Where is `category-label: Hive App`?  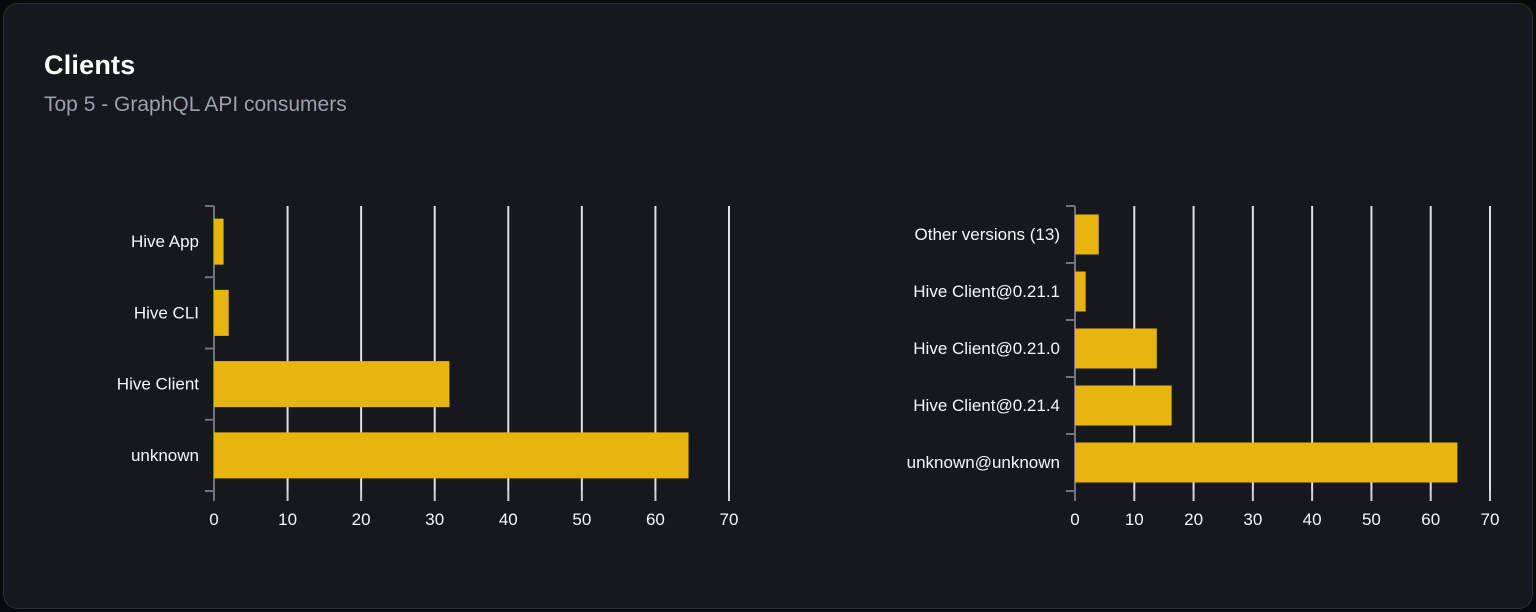 category-label: Hive App is located at coordinates (165, 241).